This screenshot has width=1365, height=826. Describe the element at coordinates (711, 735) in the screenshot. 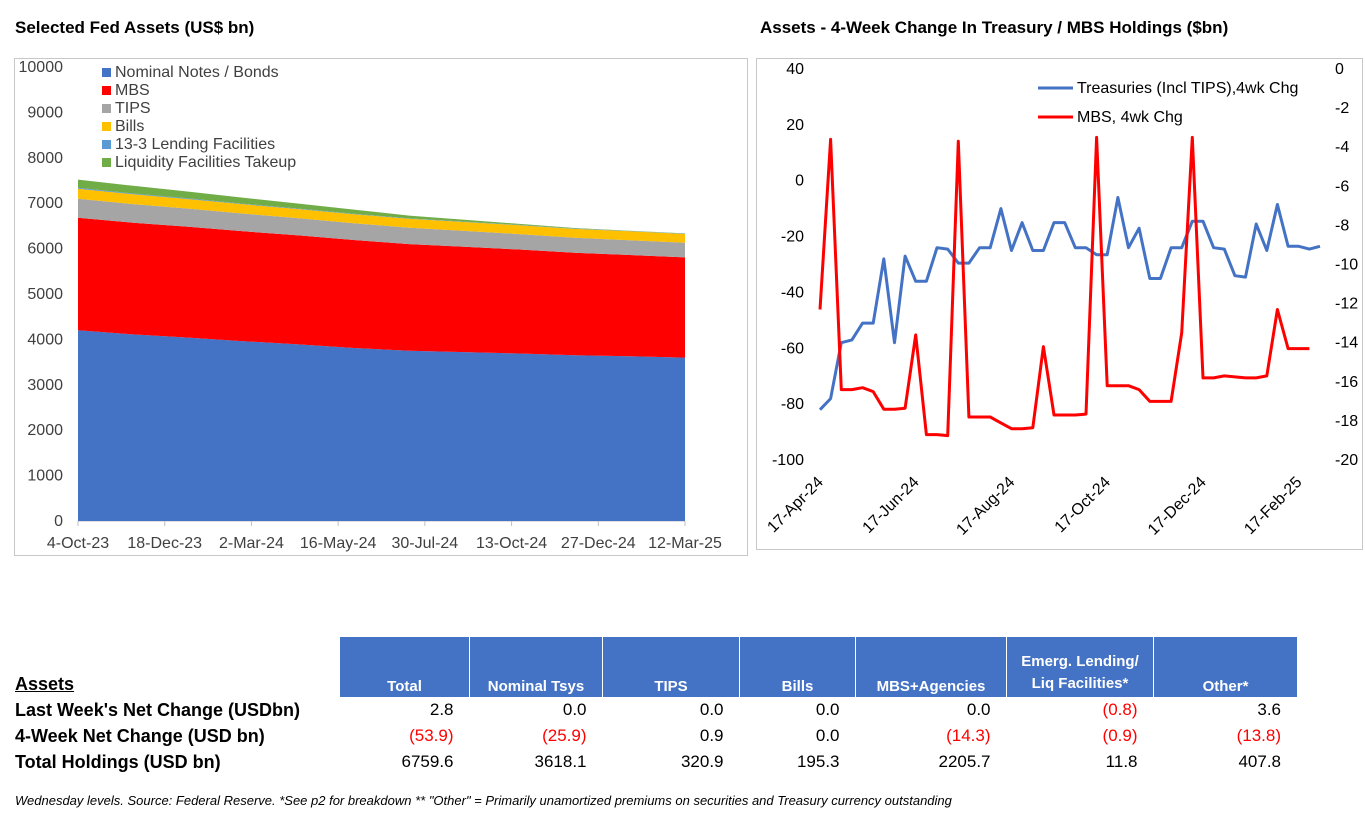

I see `table-cell: 0.9` at that location.